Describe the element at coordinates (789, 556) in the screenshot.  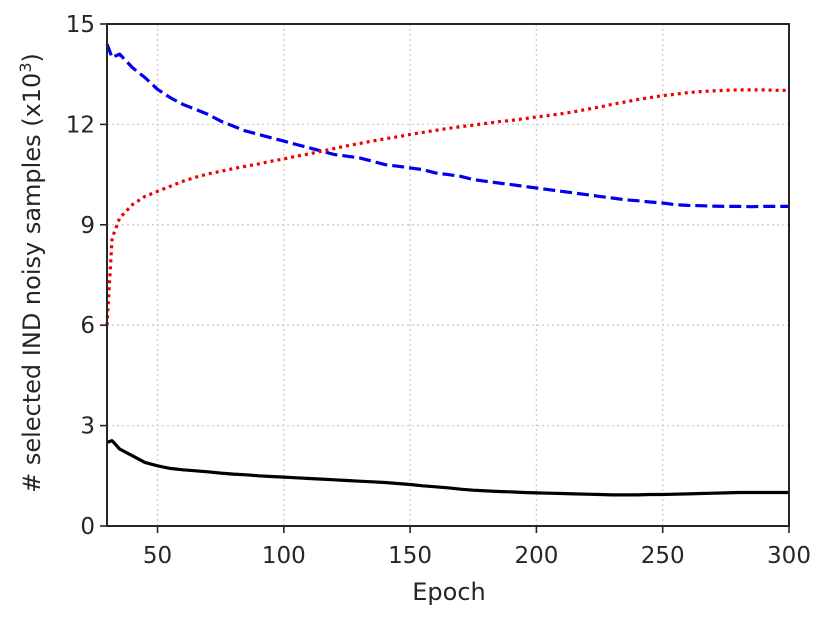
I see `x-tick-label-300: 300` at that location.